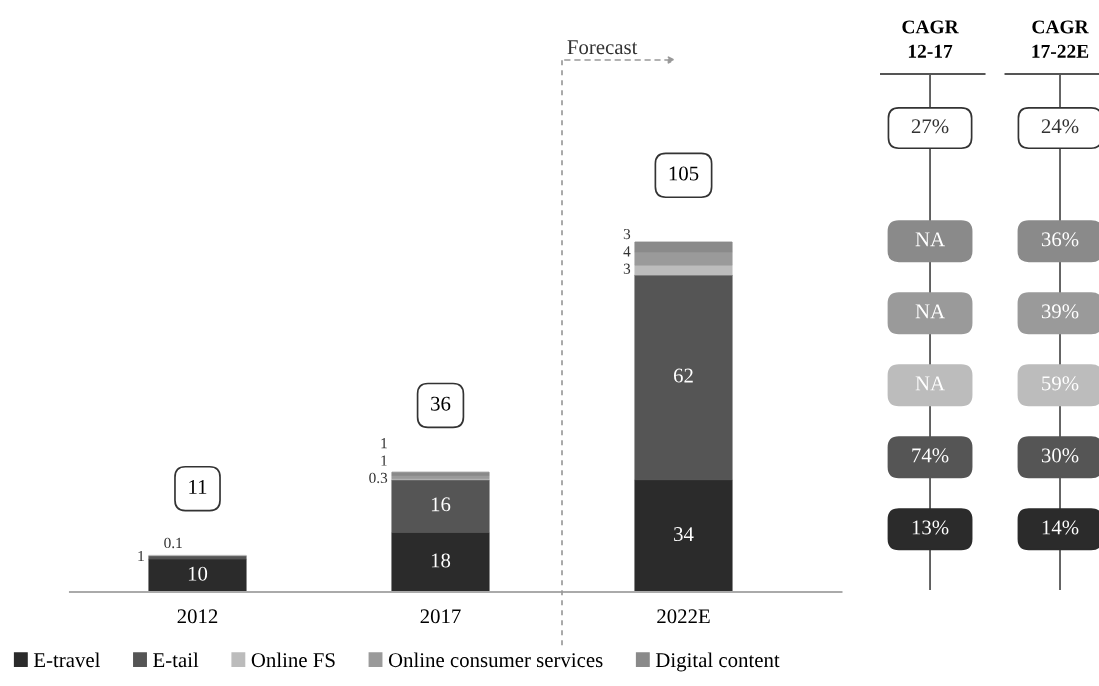  Describe the element at coordinates (440, 616) in the screenshot. I see `x-tick-label: 2017` at that location.